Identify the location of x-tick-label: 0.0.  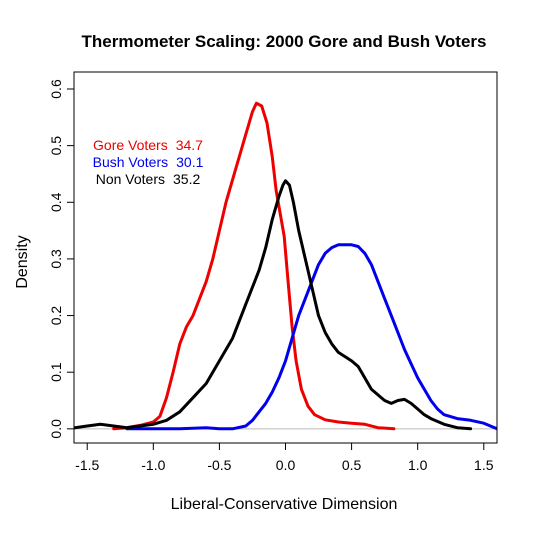
(286, 465).